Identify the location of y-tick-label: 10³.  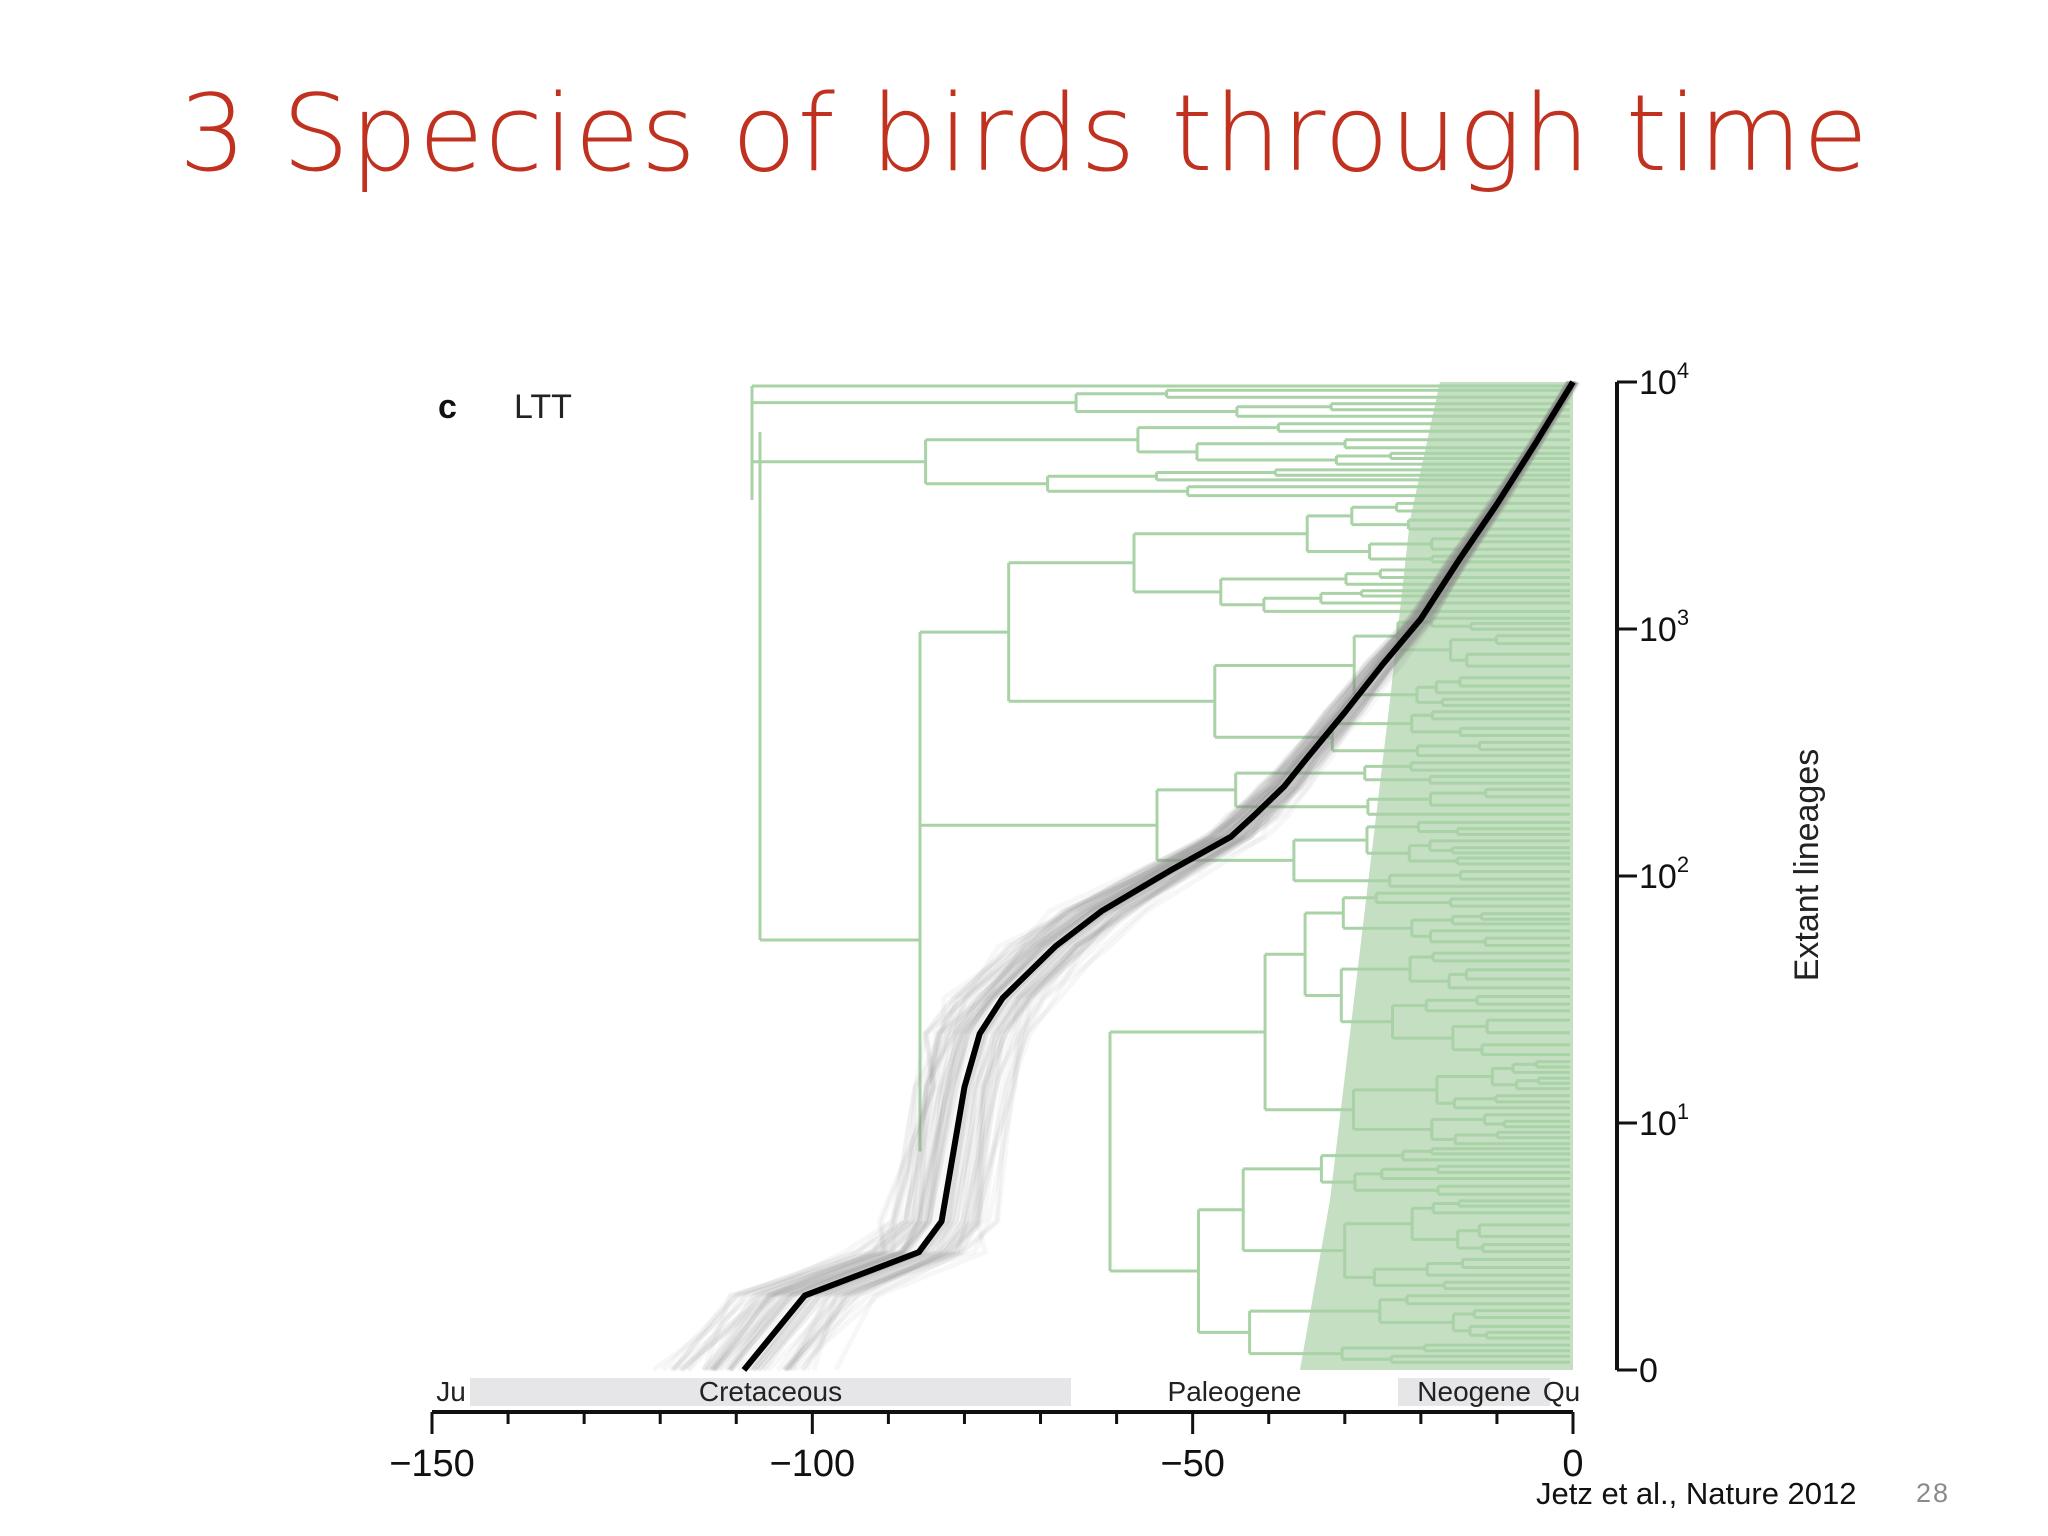
(1664, 627).